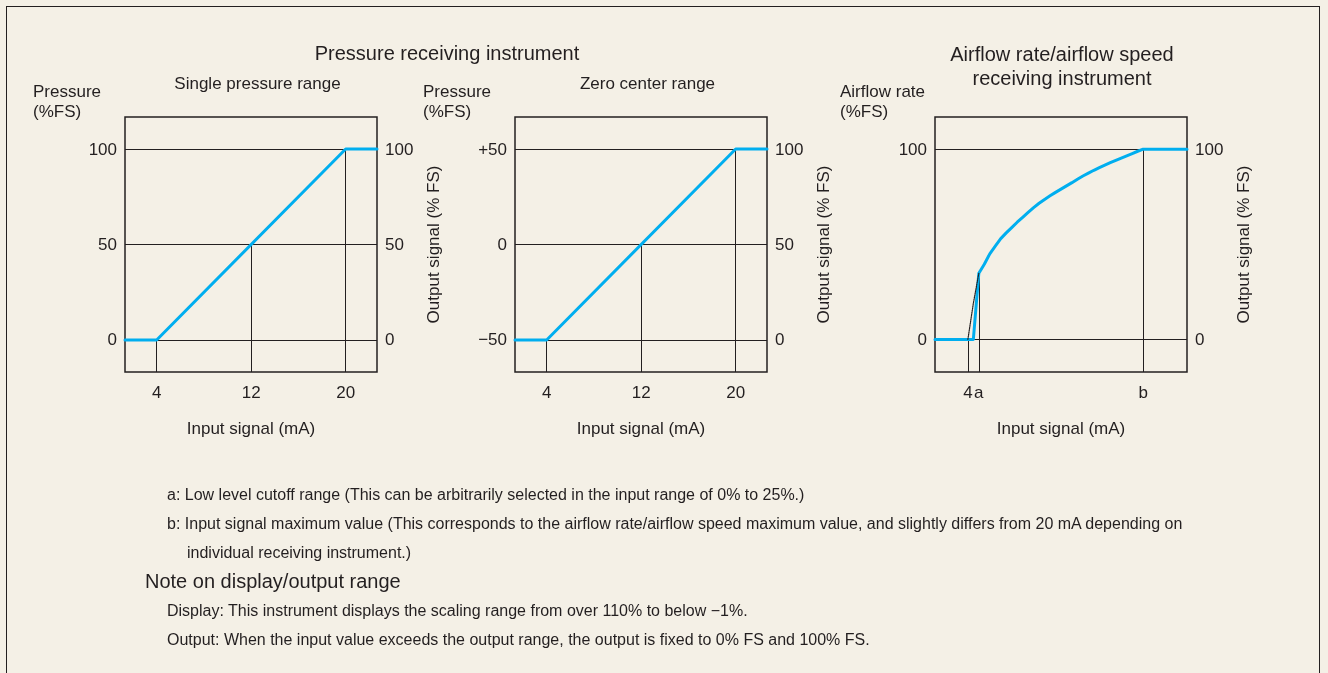 This screenshot has height=673, width=1328. What do you see at coordinates (102, 149) in the screenshot?
I see `y-tick-label: 100` at bounding box center [102, 149].